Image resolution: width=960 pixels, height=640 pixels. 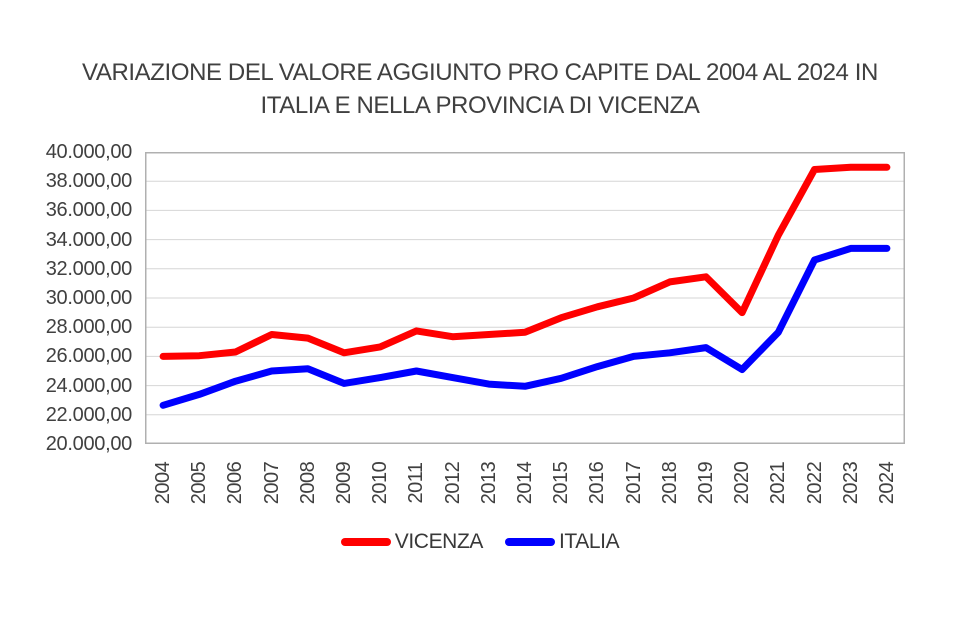 I want to click on x-axis-year-label: 2024, so click(x=886, y=483).